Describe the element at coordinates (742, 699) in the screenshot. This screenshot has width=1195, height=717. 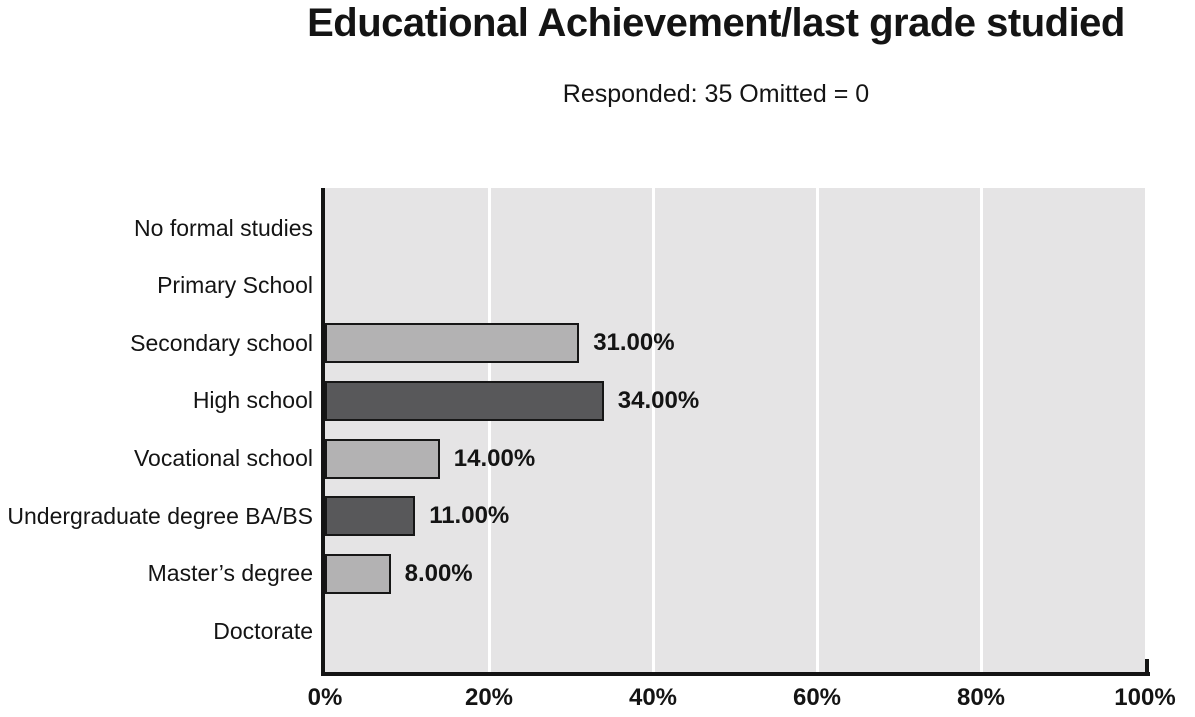
I see `x-axis: 0% 20% 40% 60% 80% 100%` at that location.